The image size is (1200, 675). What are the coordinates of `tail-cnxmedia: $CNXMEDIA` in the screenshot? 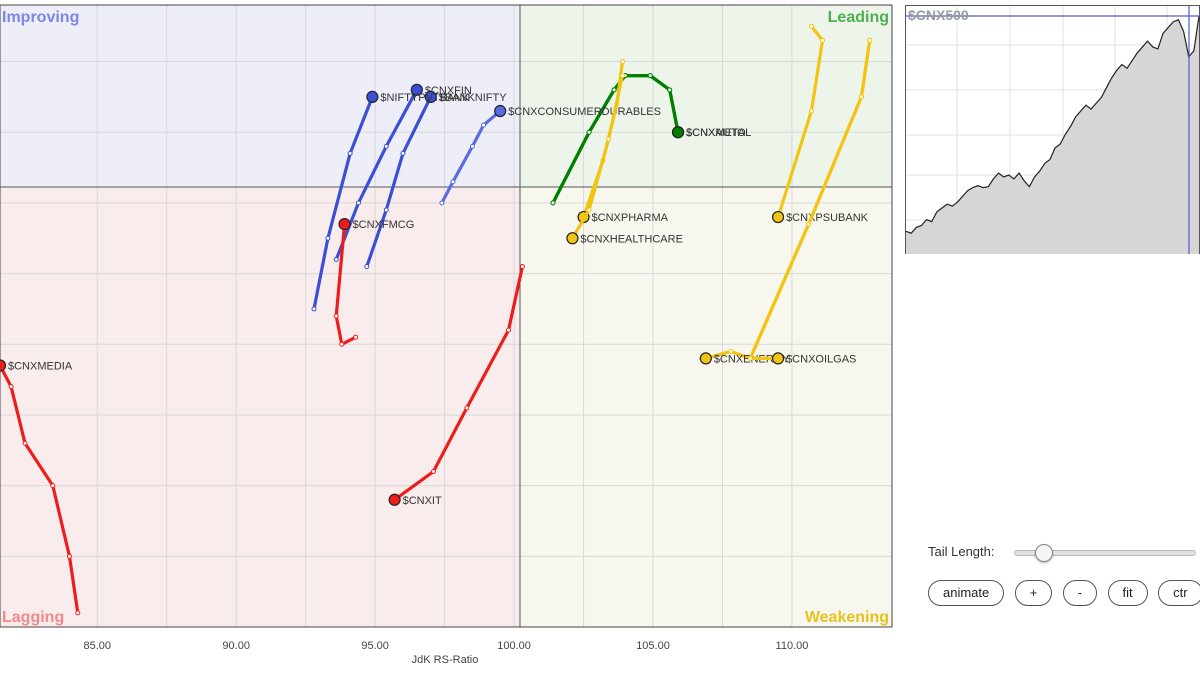 It's located at (40, 487).